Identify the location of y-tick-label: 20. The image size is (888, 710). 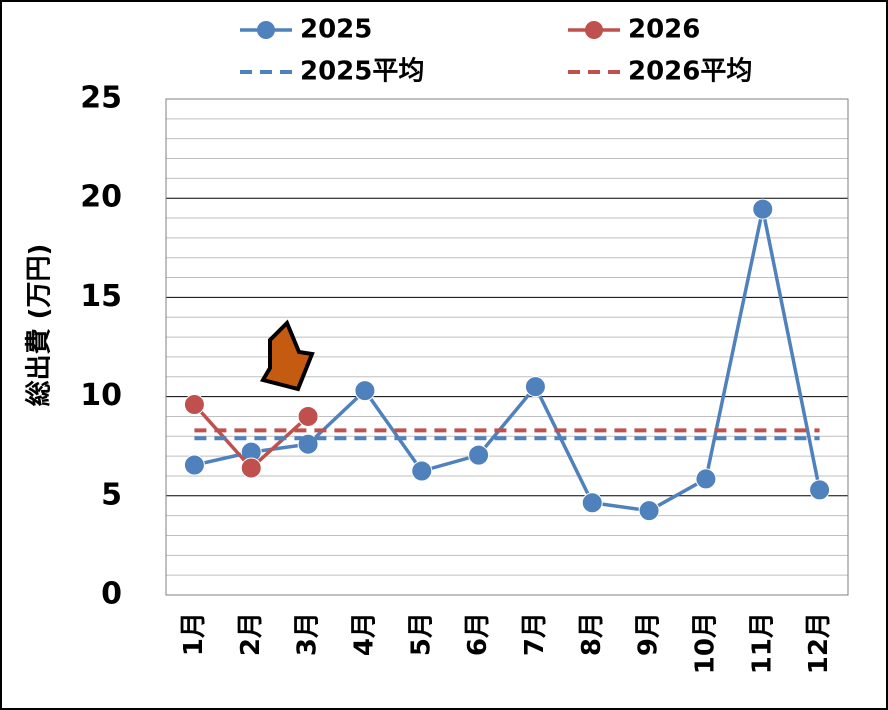
(101, 197).